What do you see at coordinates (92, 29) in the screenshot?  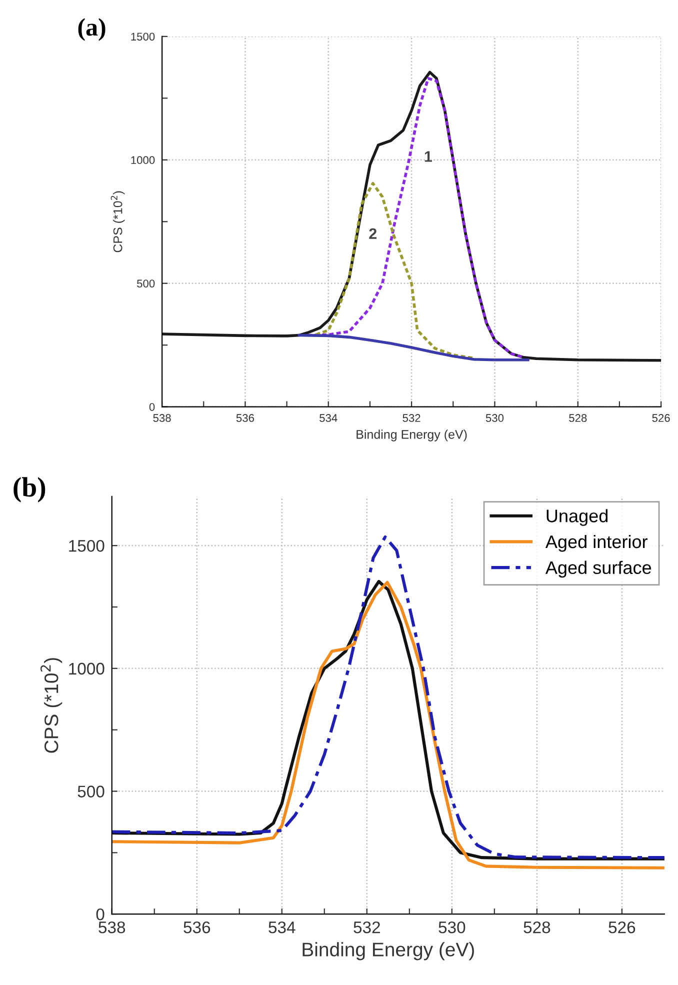 I see `chart-title: (a)` at bounding box center [92, 29].